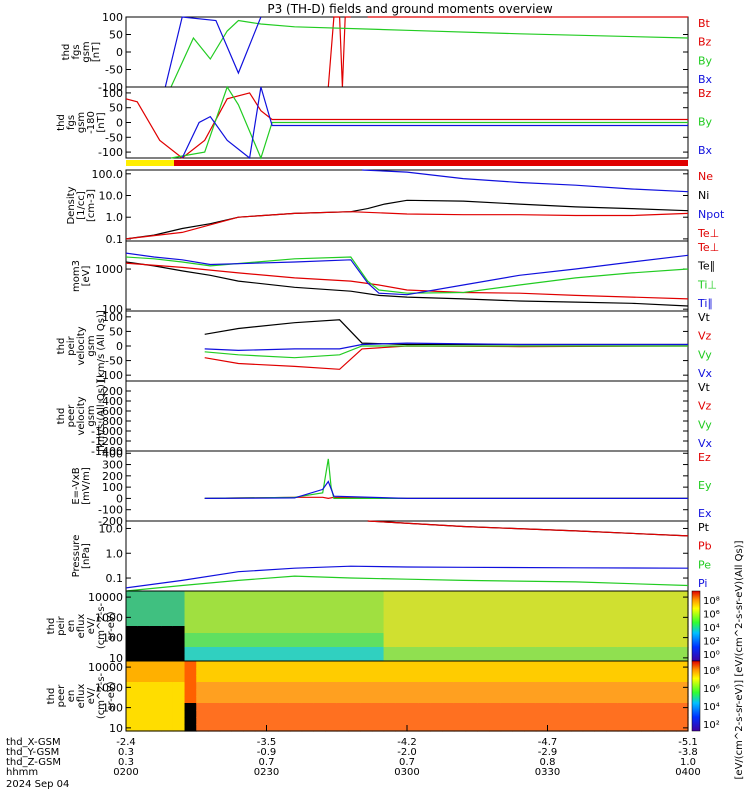 The image size is (750, 800). Describe the element at coordinates (91, 122) in the screenshot. I see `y-axis-label: -180` at that location.